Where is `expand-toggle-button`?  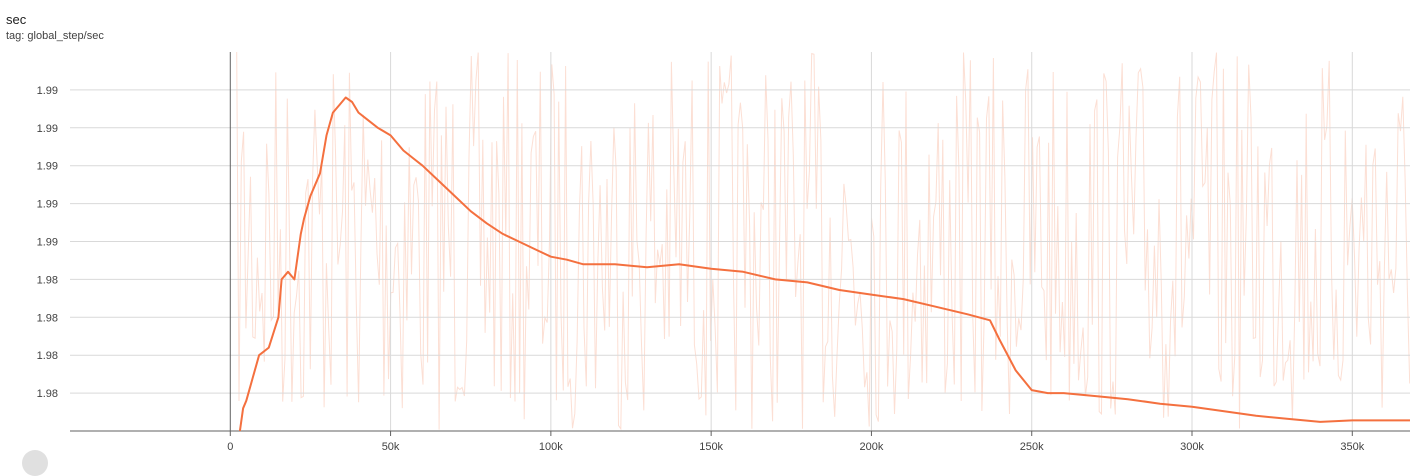 expand-toggle-button is located at coordinates (35, 463).